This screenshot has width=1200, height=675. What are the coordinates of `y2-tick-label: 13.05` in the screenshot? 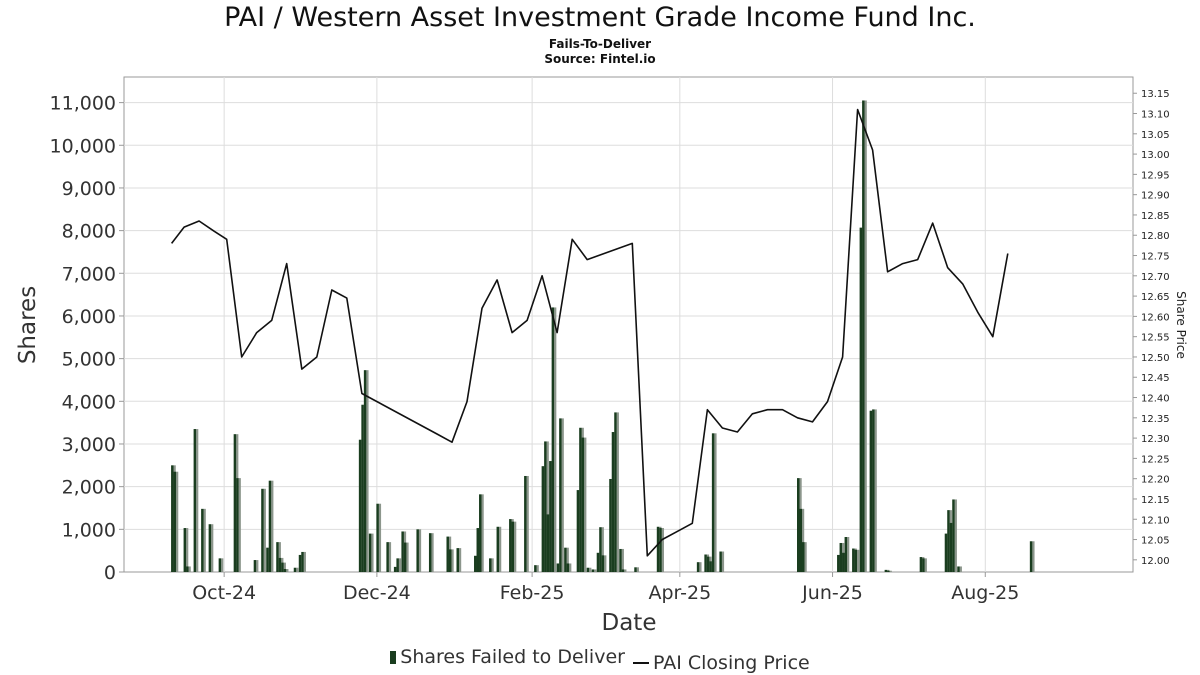 It's located at (1155, 135).